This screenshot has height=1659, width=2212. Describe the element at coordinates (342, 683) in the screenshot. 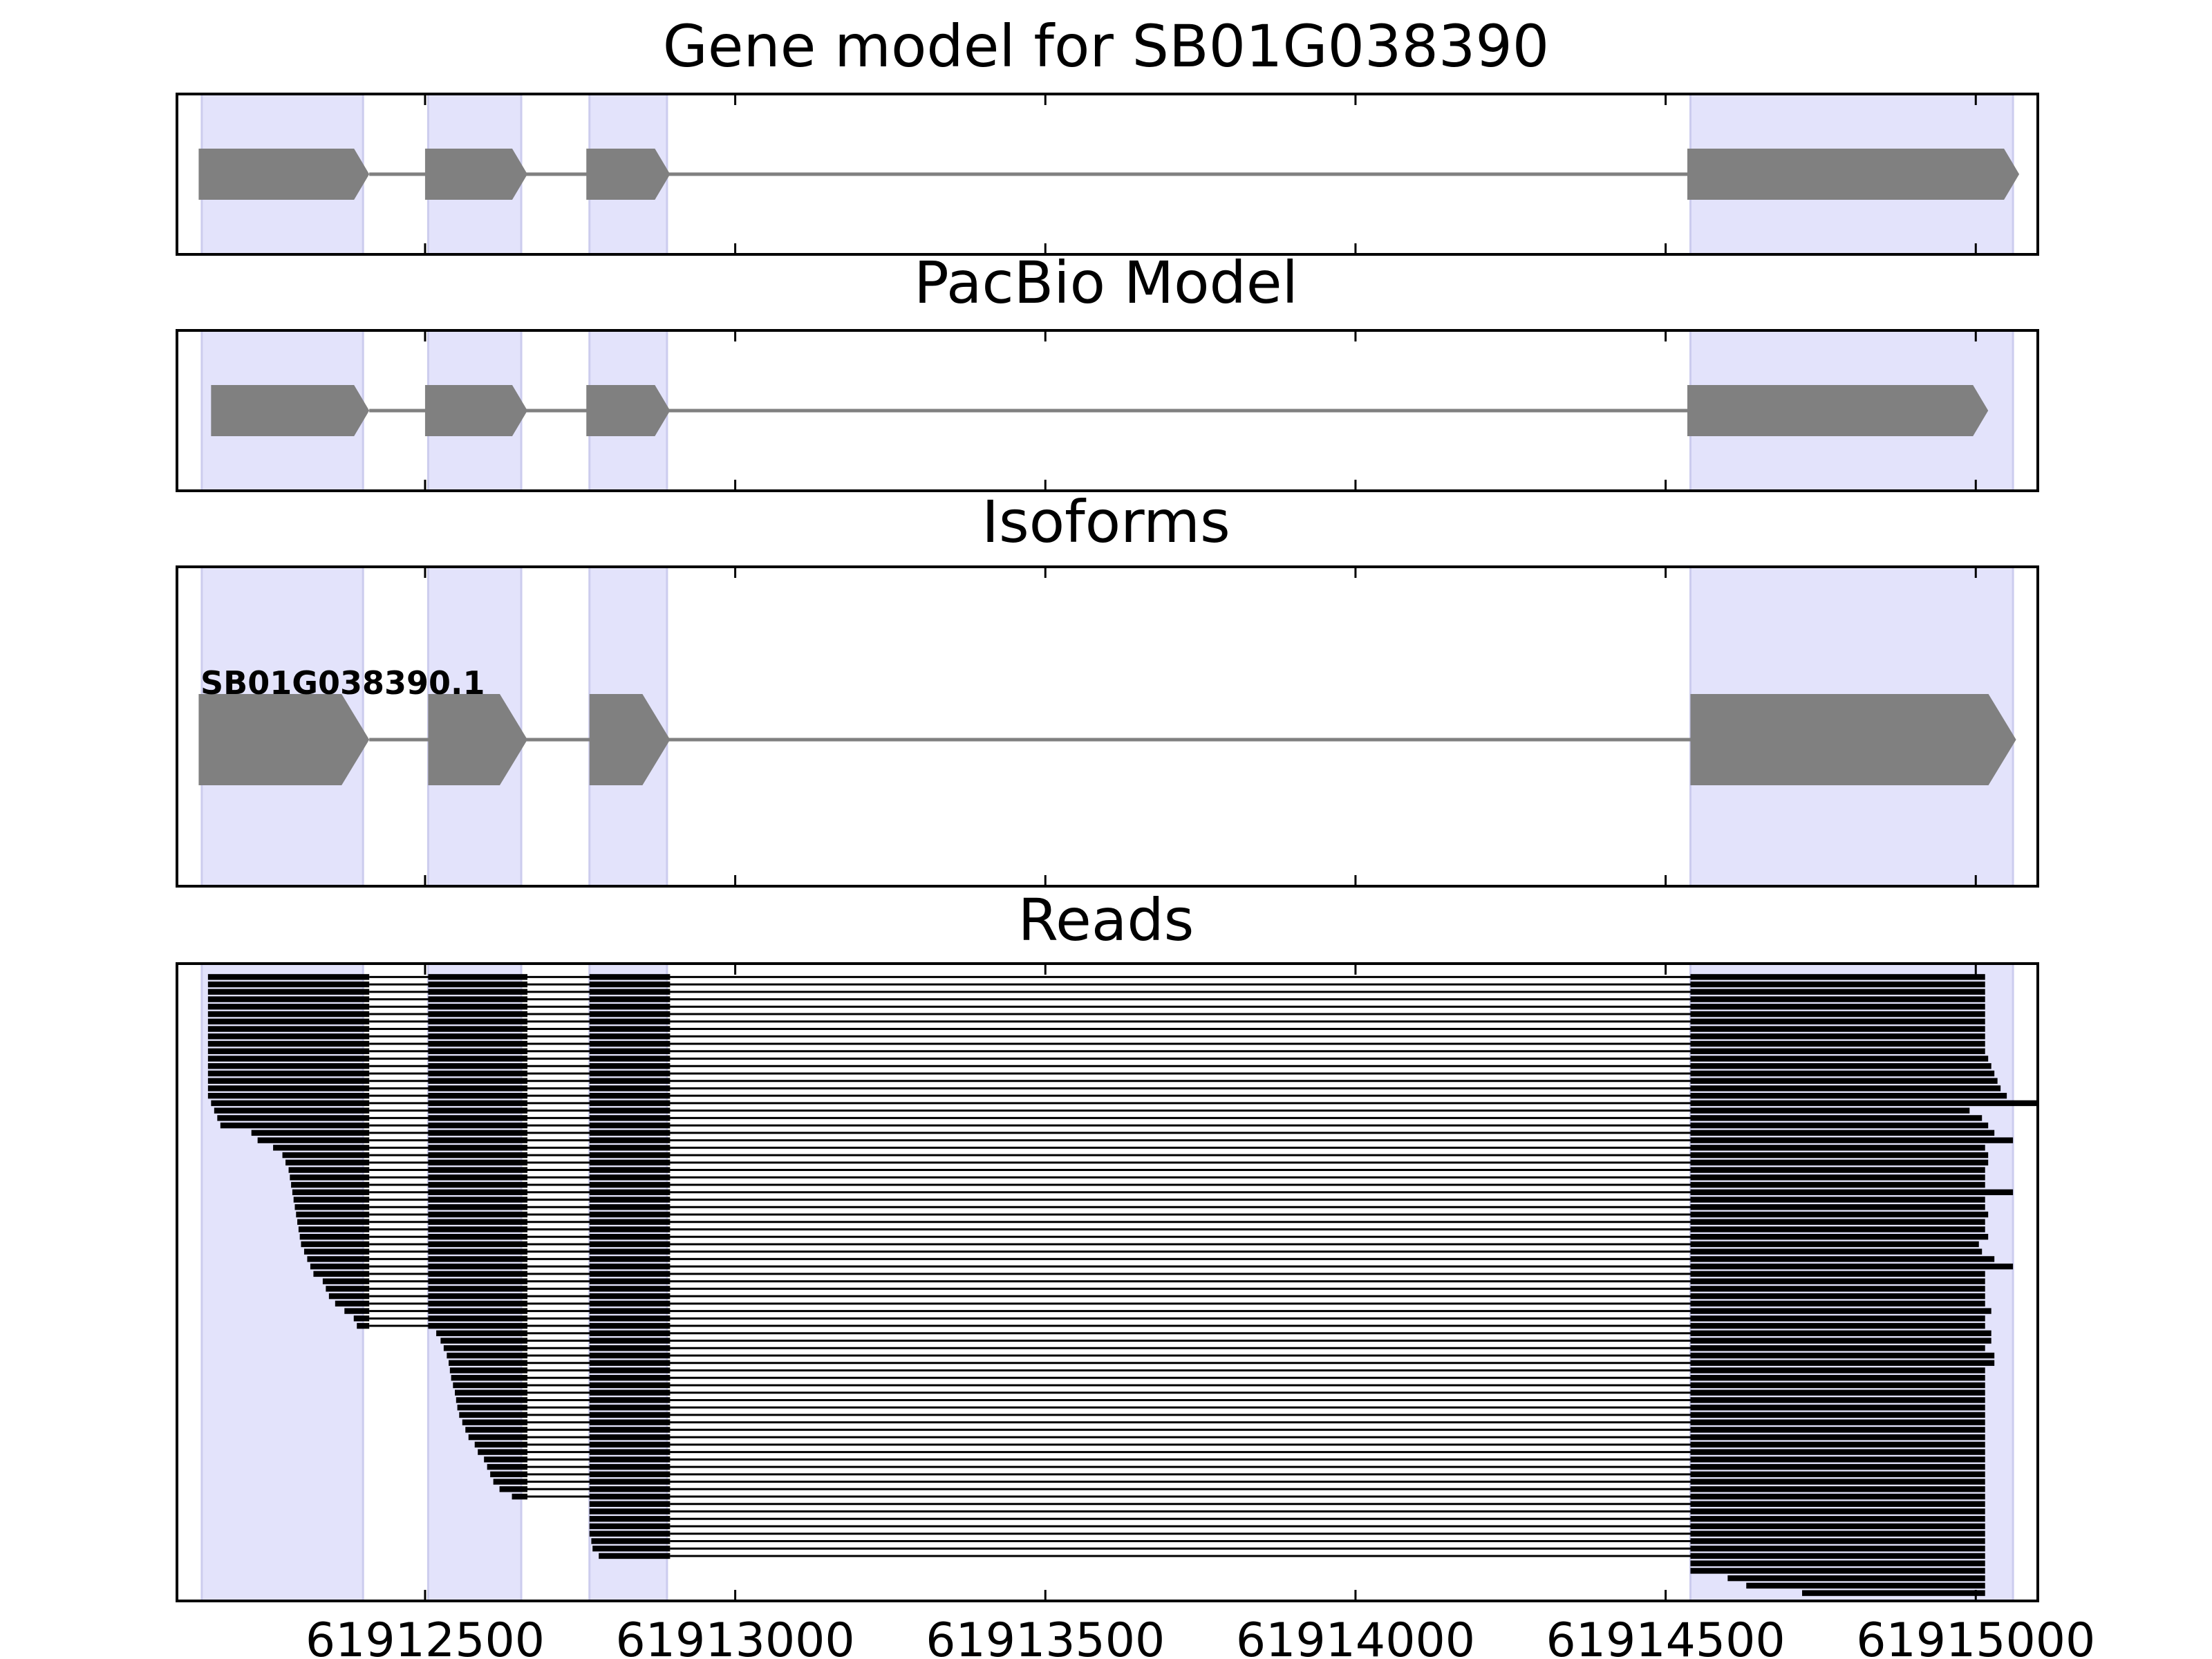

I see `isoform-label: SB01G038390.1` at that location.